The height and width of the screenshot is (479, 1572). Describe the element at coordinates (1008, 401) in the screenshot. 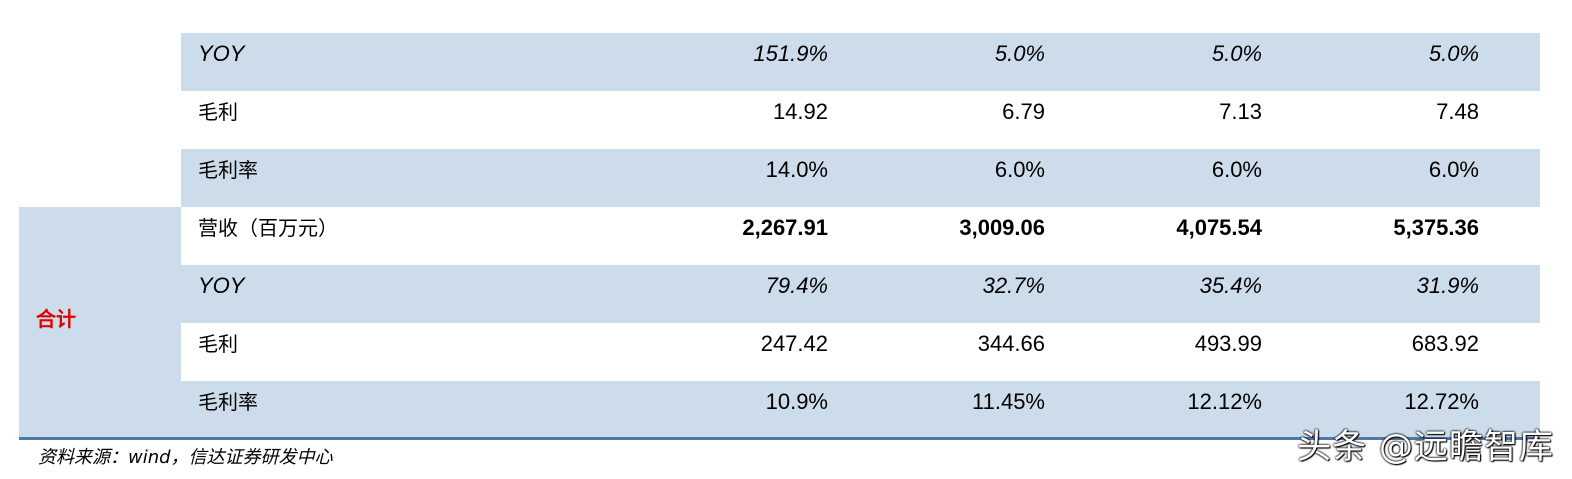

I see `table-cell: 11.45%` at that location.